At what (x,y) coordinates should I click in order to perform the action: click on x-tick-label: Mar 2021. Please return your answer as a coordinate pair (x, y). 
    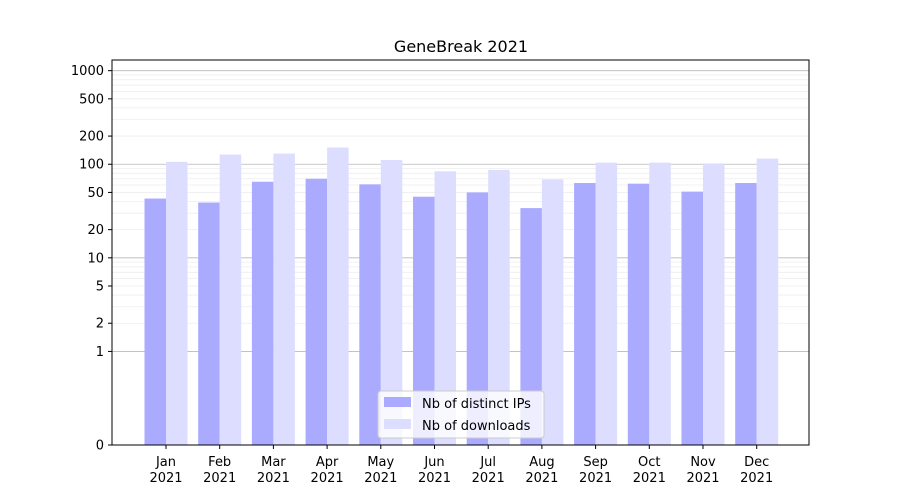
    Looking at the image, I should click on (273, 470).